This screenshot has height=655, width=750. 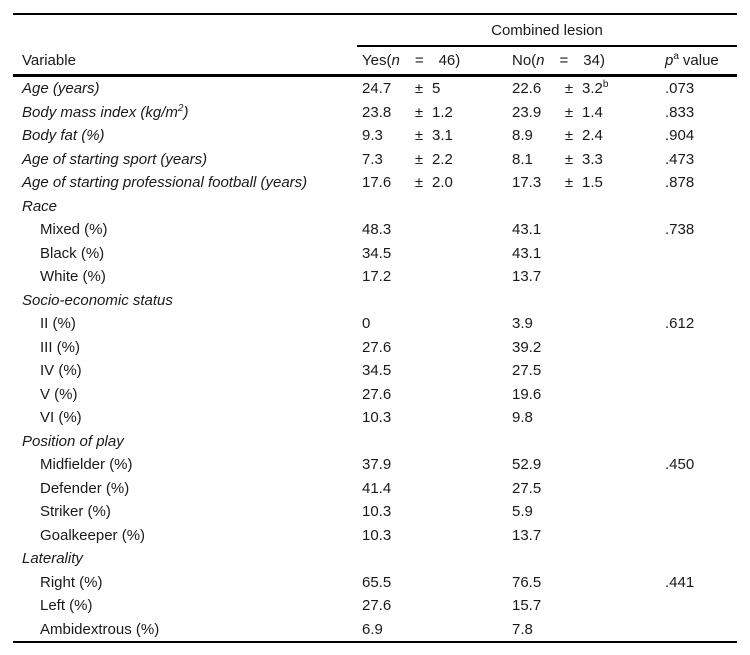 What do you see at coordinates (569, 183) in the screenshot?
I see `no-plus-minus: ±` at bounding box center [569, 183].